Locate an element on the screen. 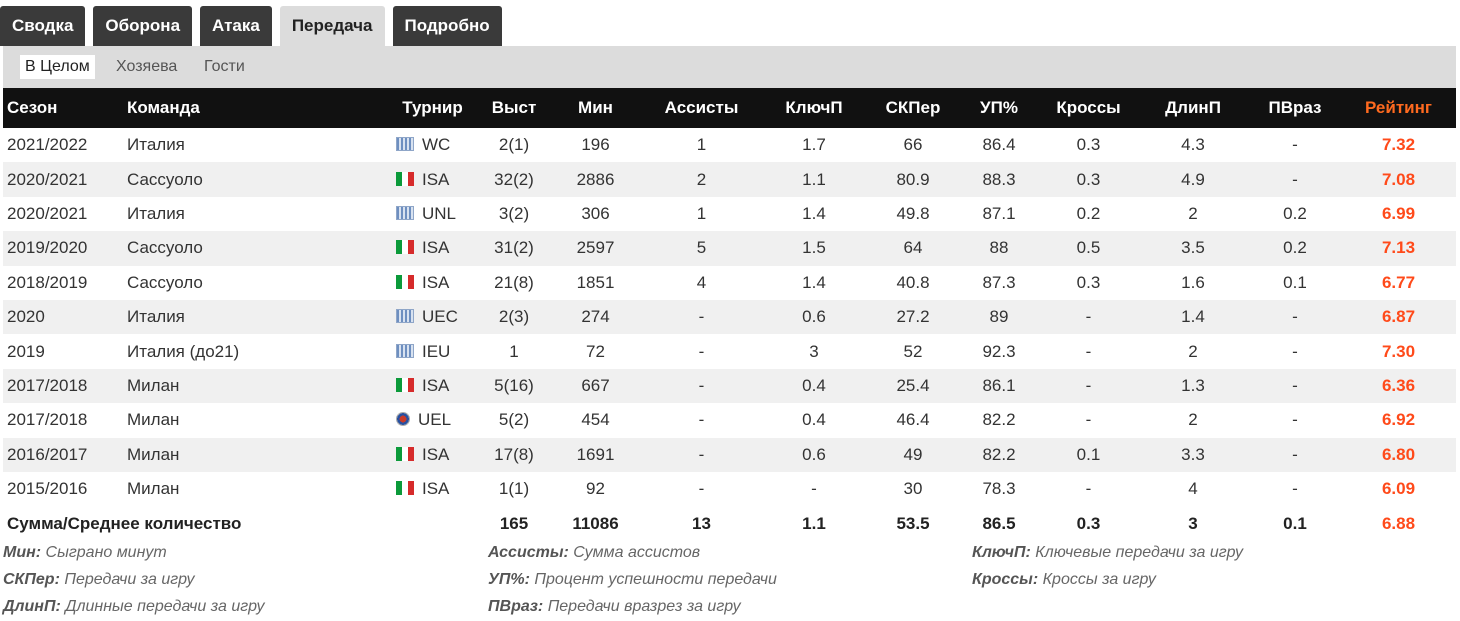 The width and height of the screenshot is (1460, 621). row-tournament: WC is located at coordinates (432, 145).